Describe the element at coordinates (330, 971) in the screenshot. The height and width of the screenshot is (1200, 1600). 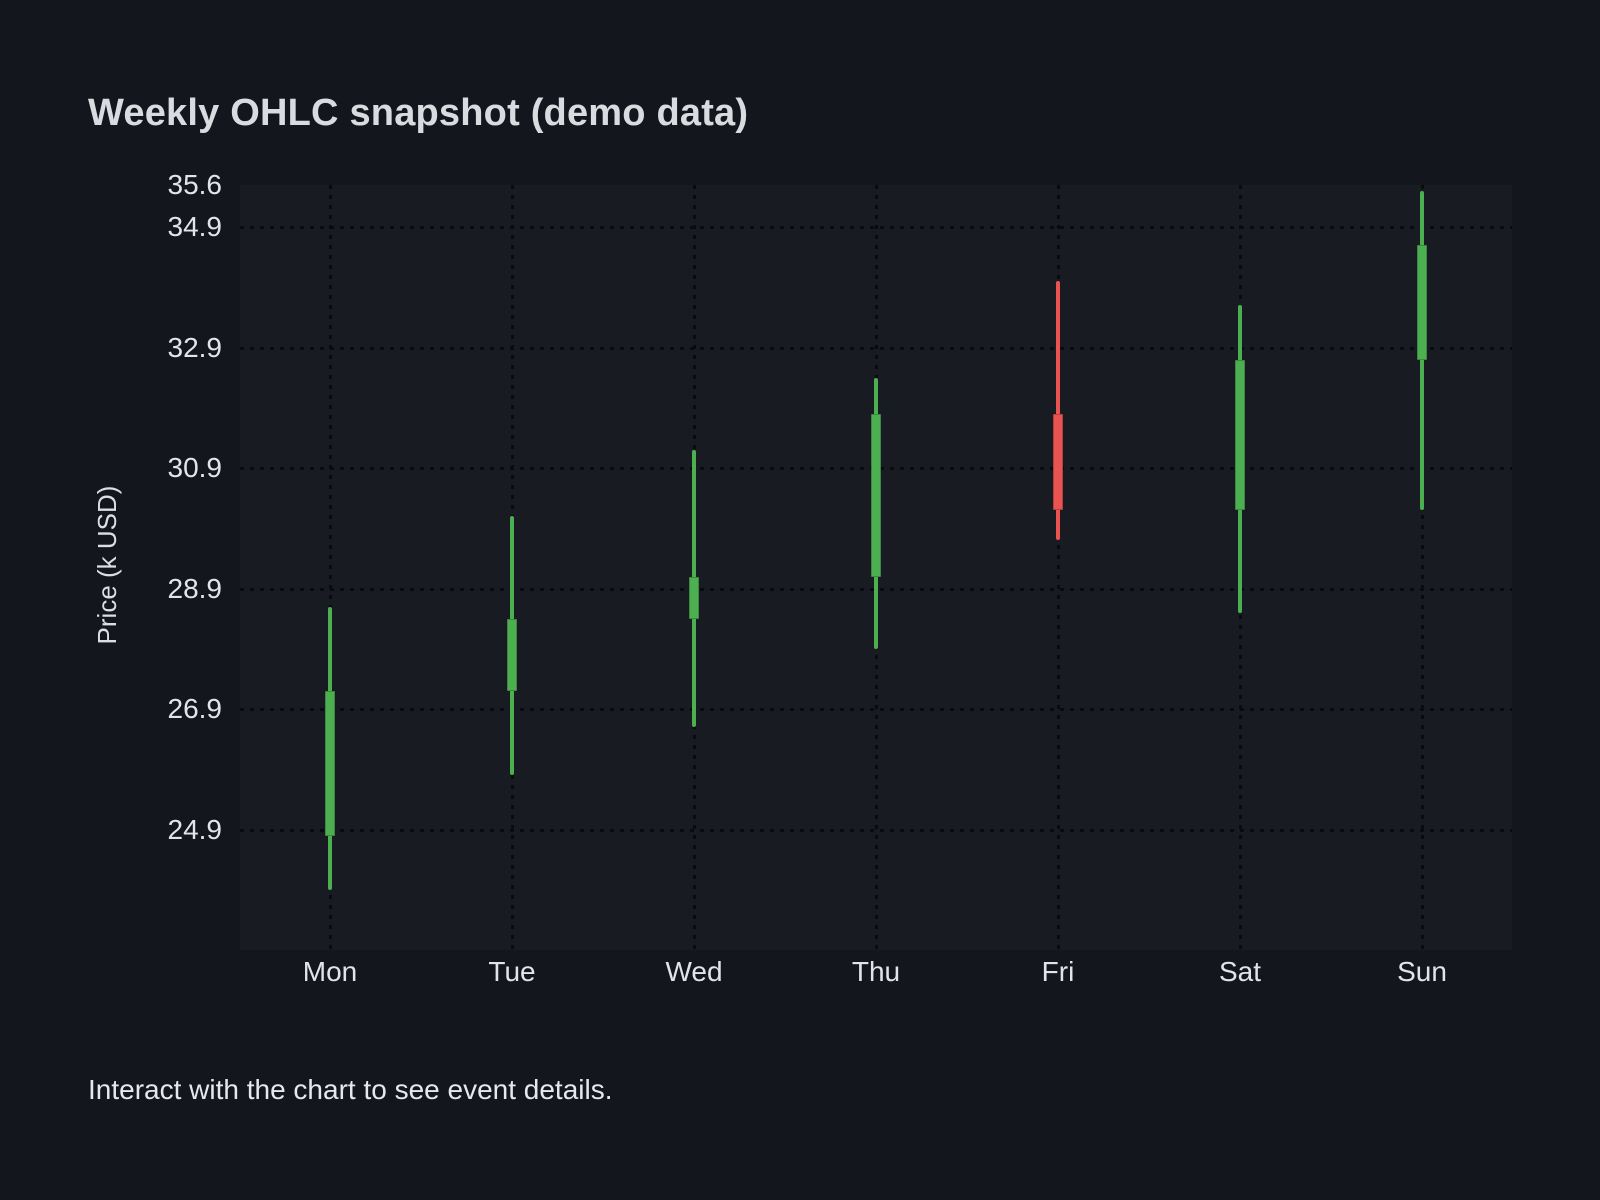
I see `x-tick-label: Mon` at that location.